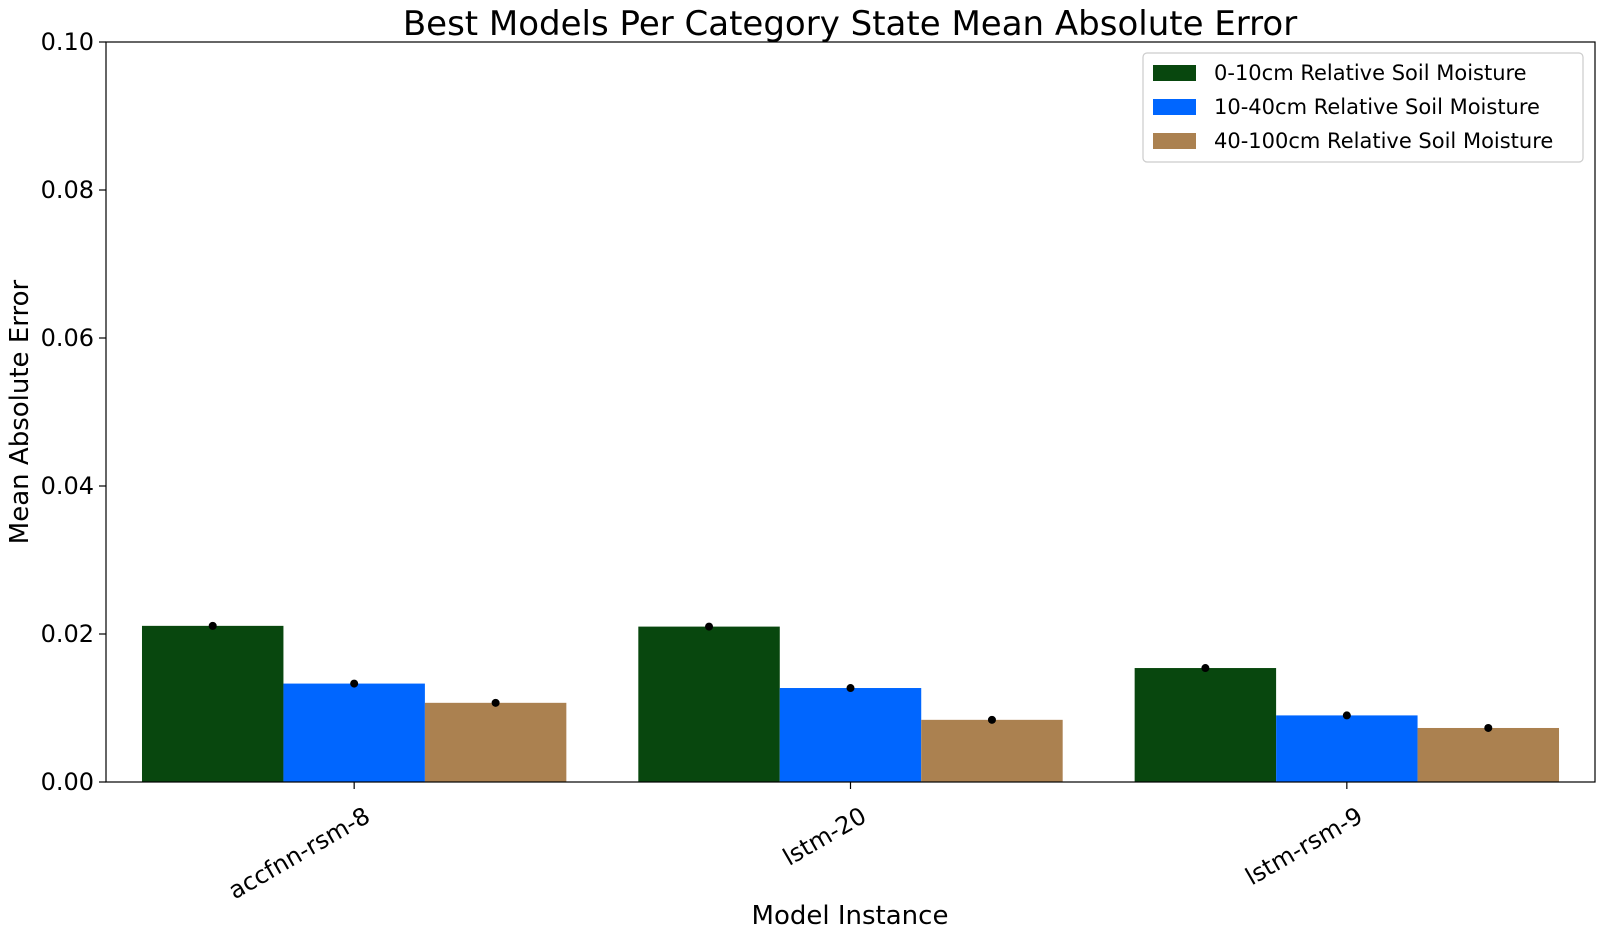 This screenshot has width=1601, height=938. What do you see at coordinates (67, 782) in the screenshot?
I see `y-tick-label: 0.00` at bounding box center [67, 782].